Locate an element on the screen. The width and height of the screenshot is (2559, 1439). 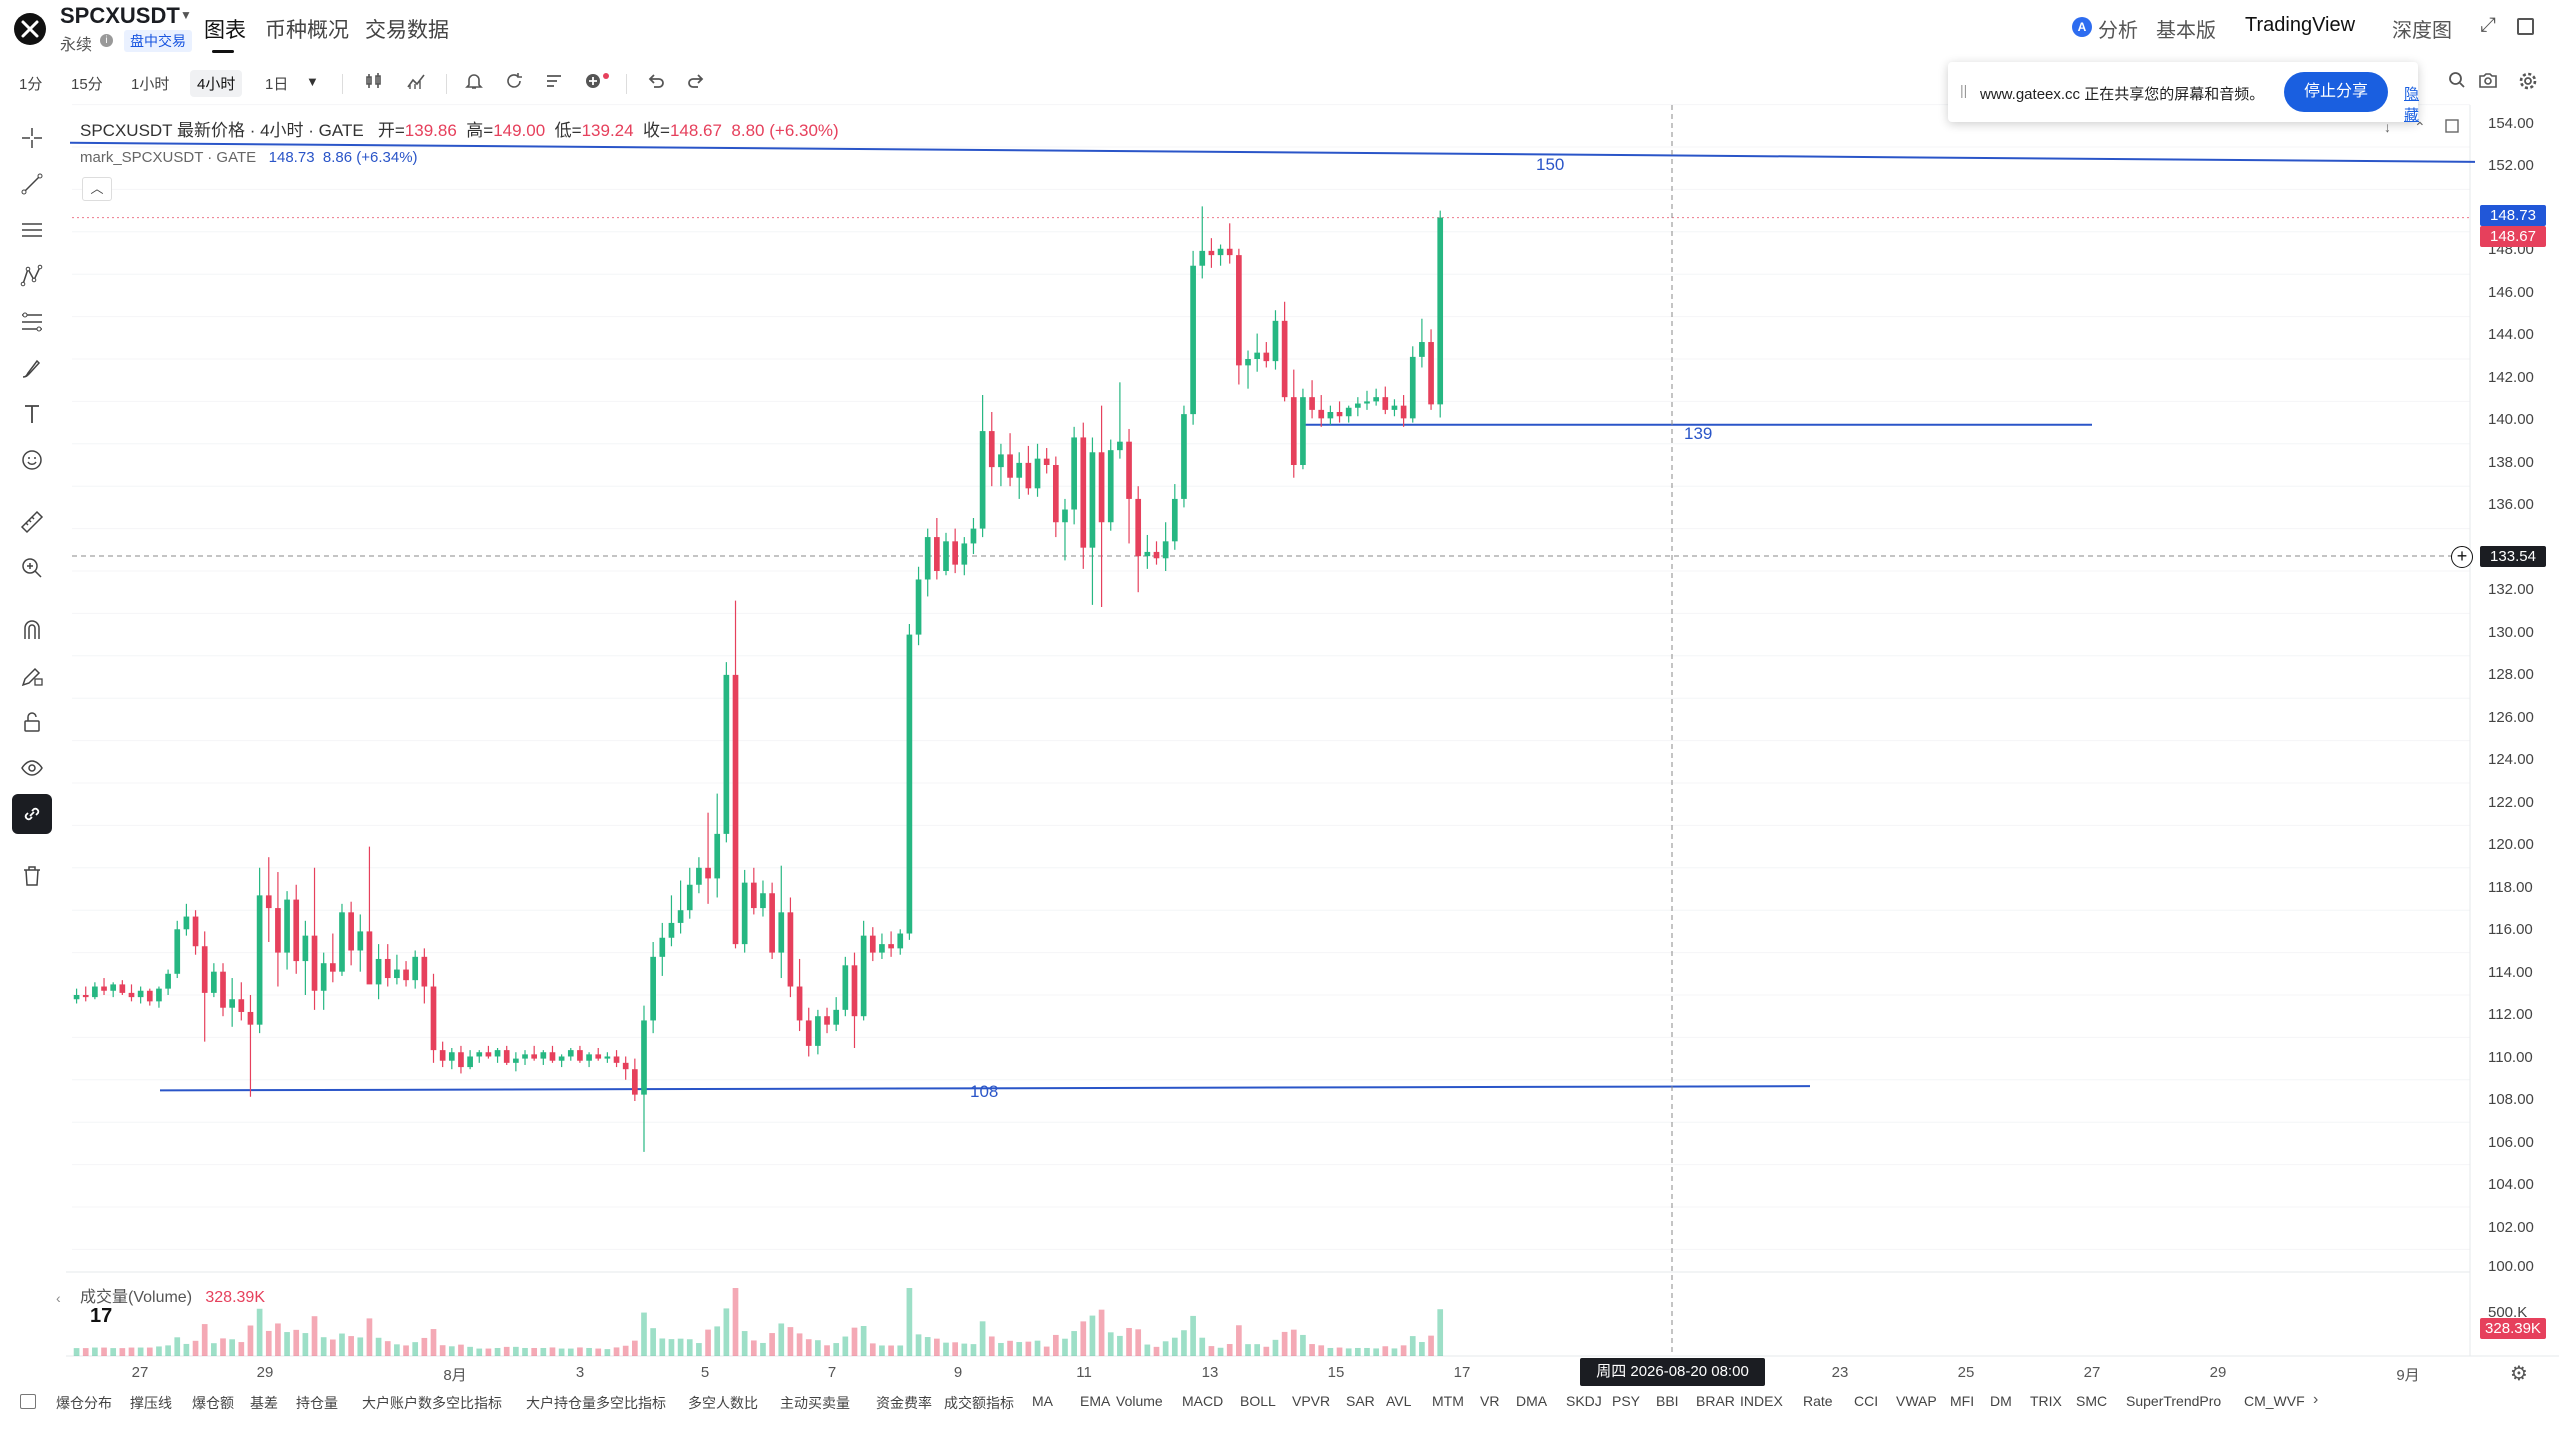
indicator-26: INDEX is located at coordinates (1761, 1401).